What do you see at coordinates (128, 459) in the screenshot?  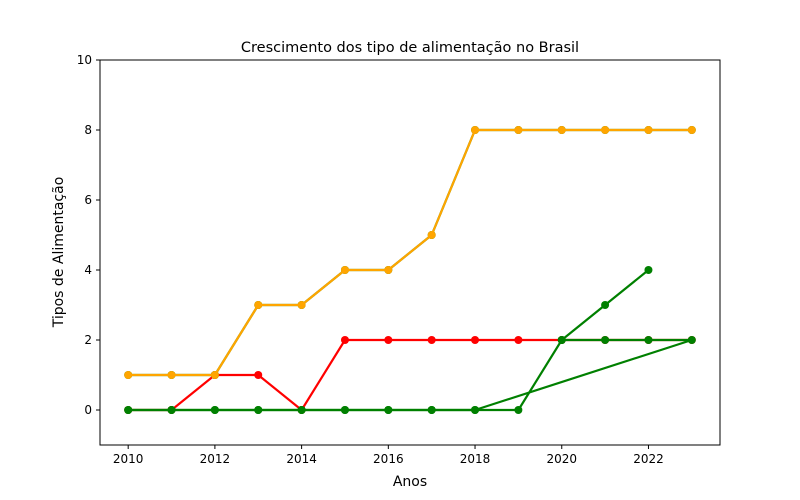 I see `x-tick-label: 2010` at bounding box center [128, 459].